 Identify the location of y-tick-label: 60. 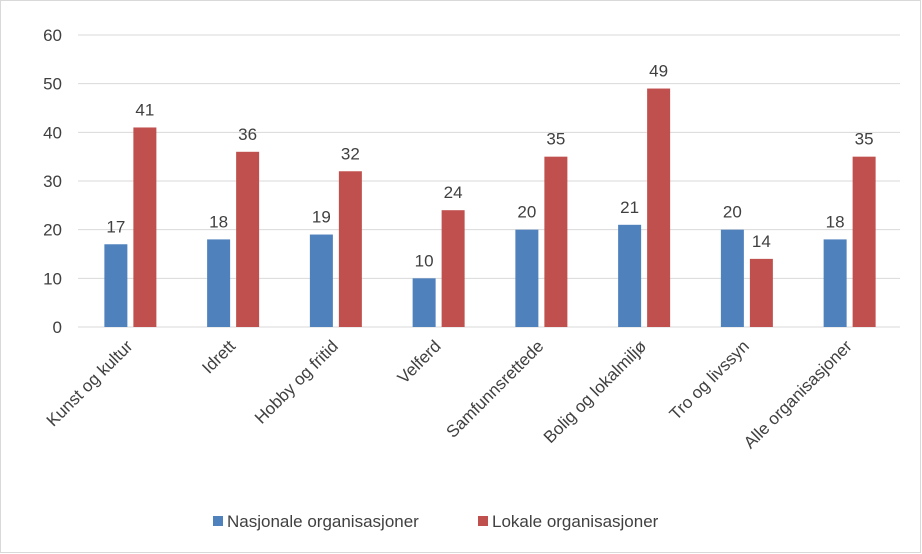
(52, 35).